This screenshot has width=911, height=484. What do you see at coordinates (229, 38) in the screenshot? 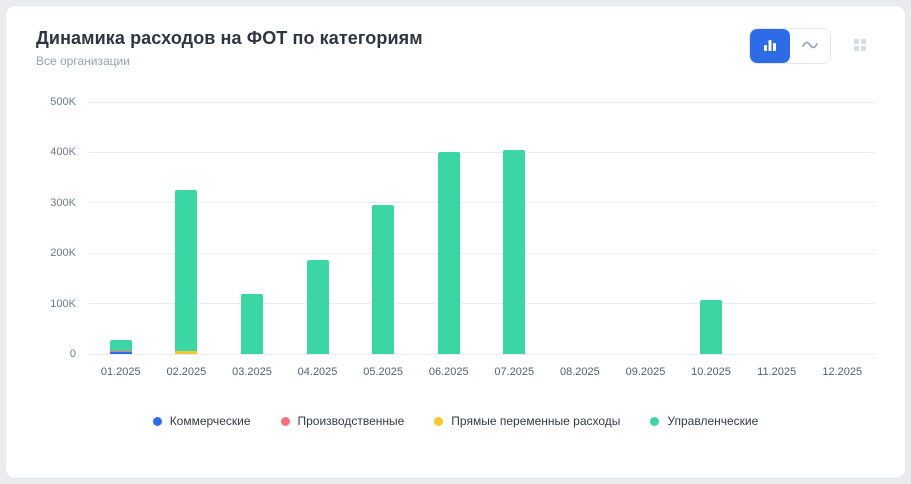
I see `page-title: Динамика расходов на ФОТ по категориям` at bounding box center [229, 38].